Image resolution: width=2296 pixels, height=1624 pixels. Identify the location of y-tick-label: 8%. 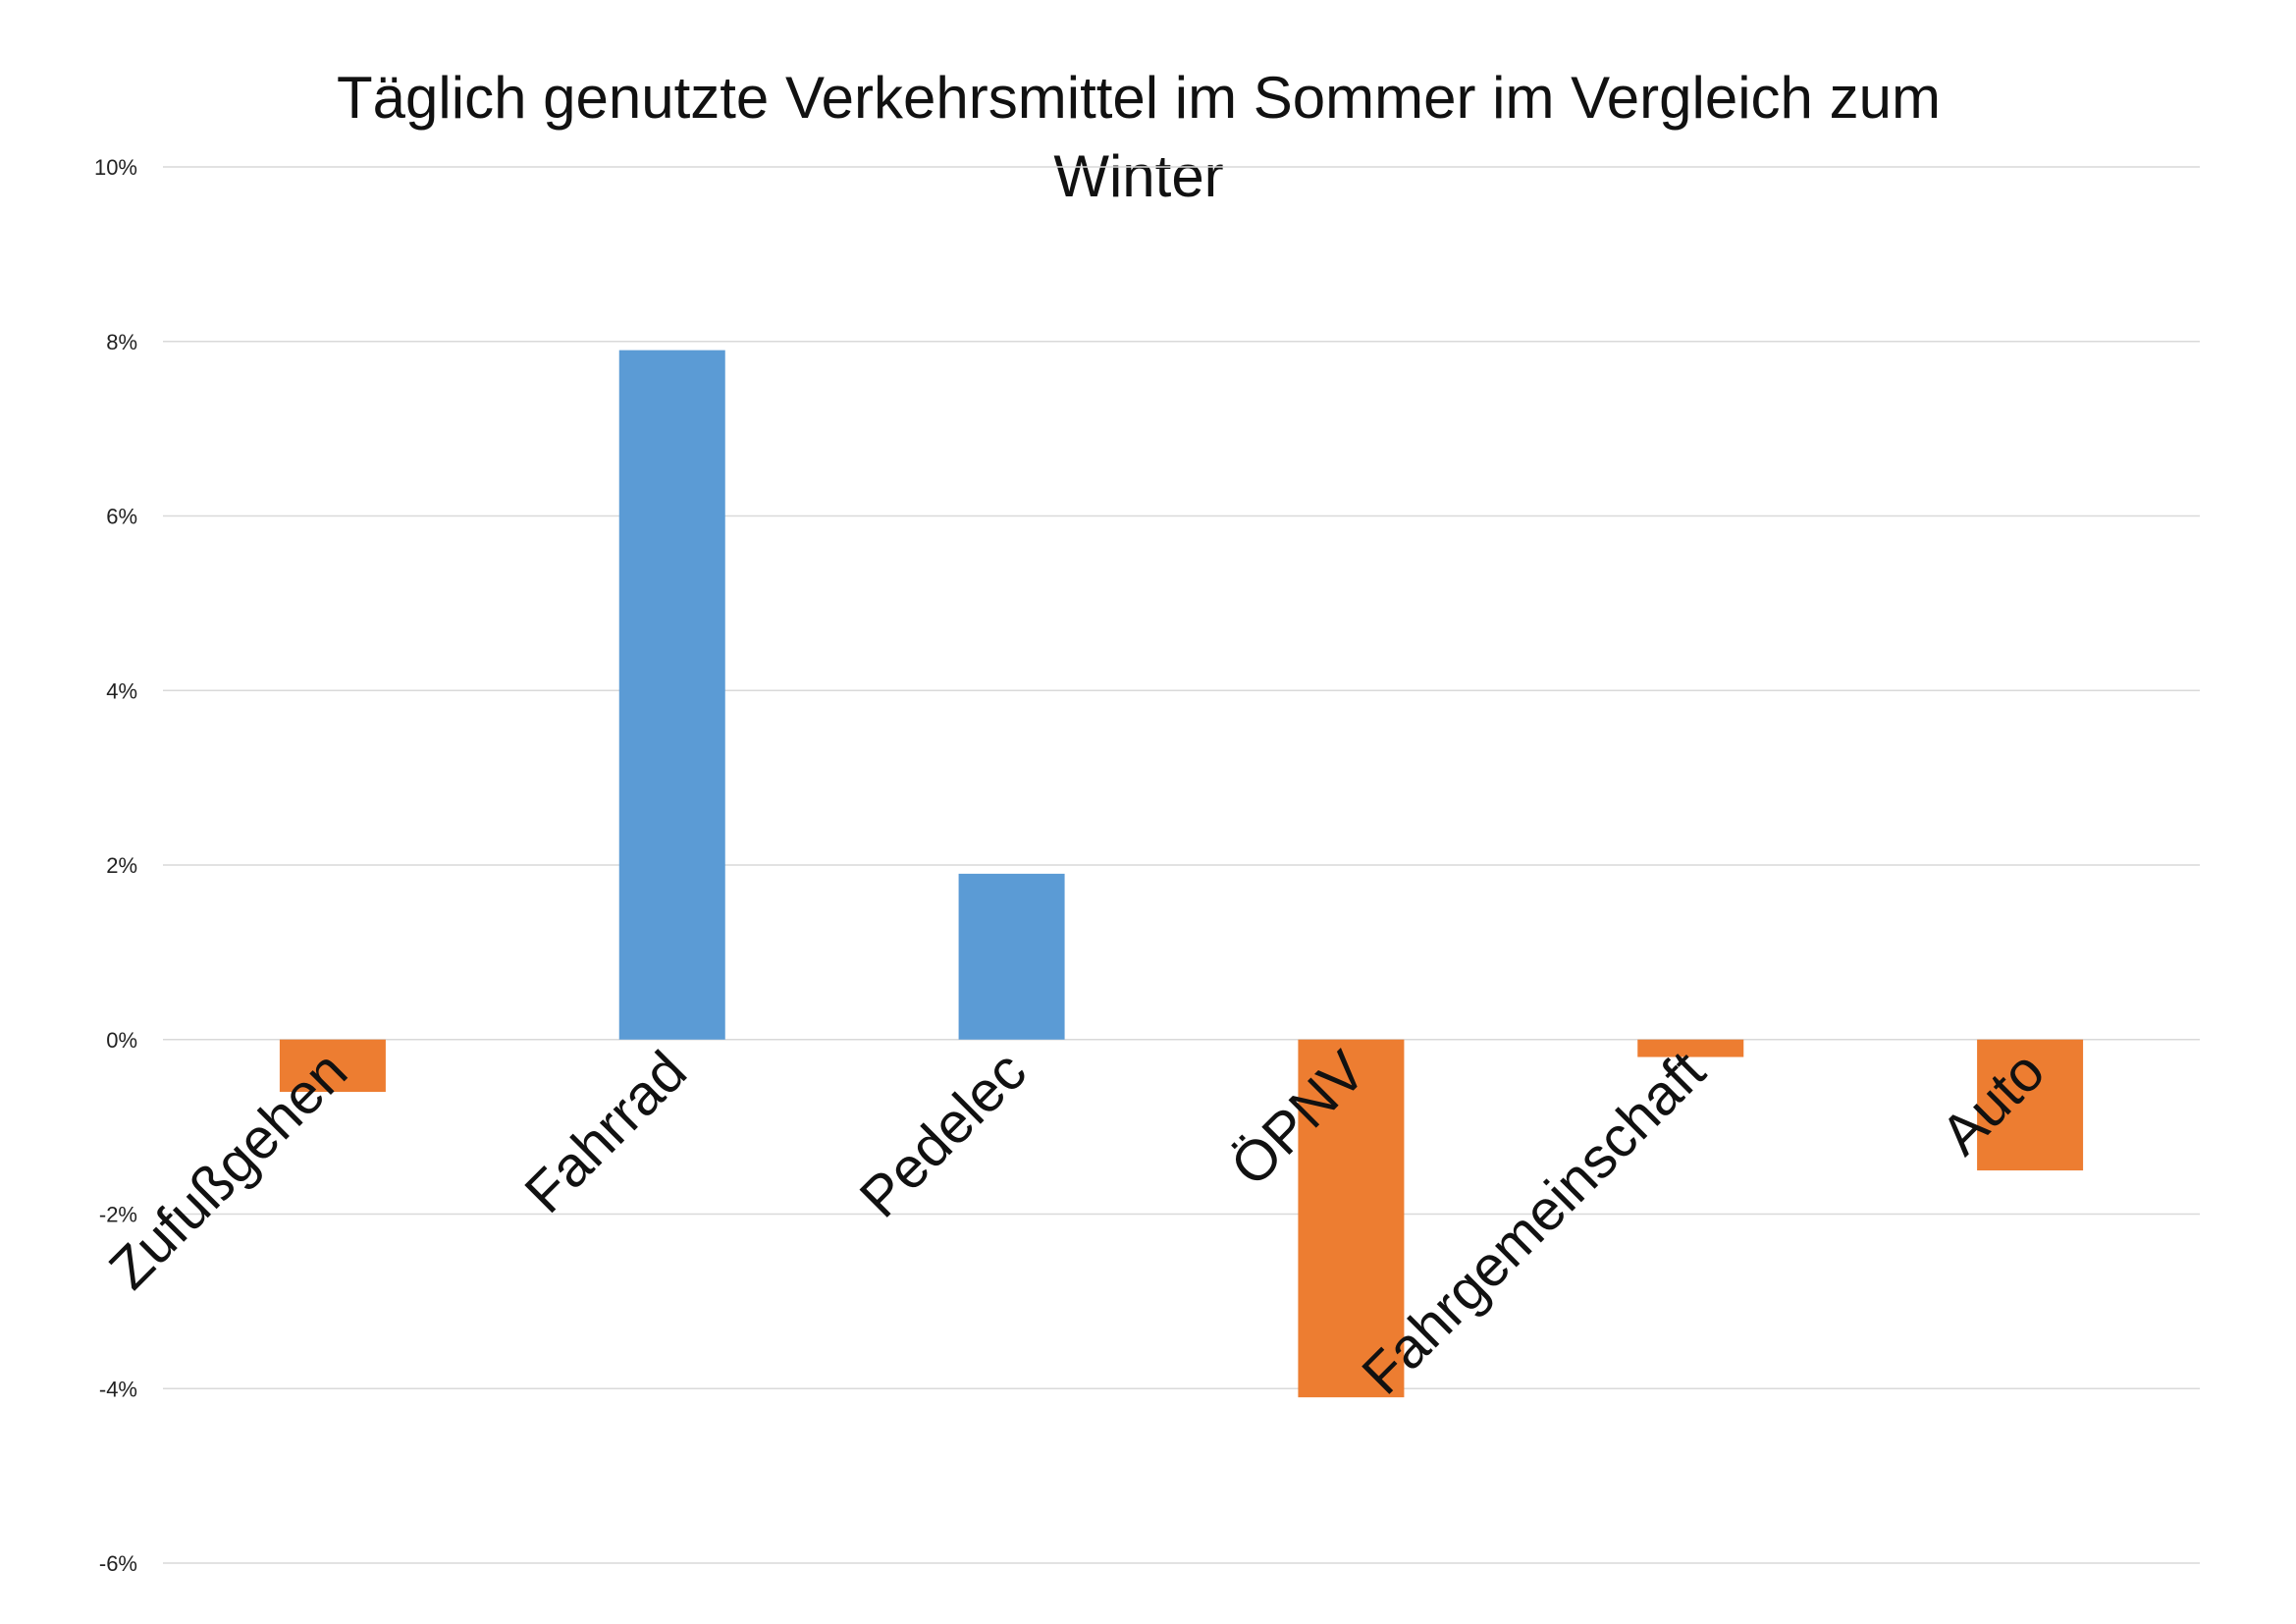
(122, 342).